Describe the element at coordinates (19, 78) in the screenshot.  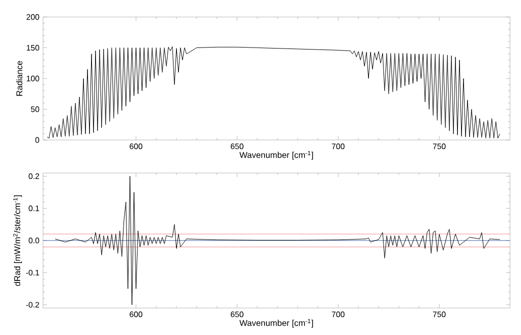
I see `y-axis-title: Radiance` at that location.